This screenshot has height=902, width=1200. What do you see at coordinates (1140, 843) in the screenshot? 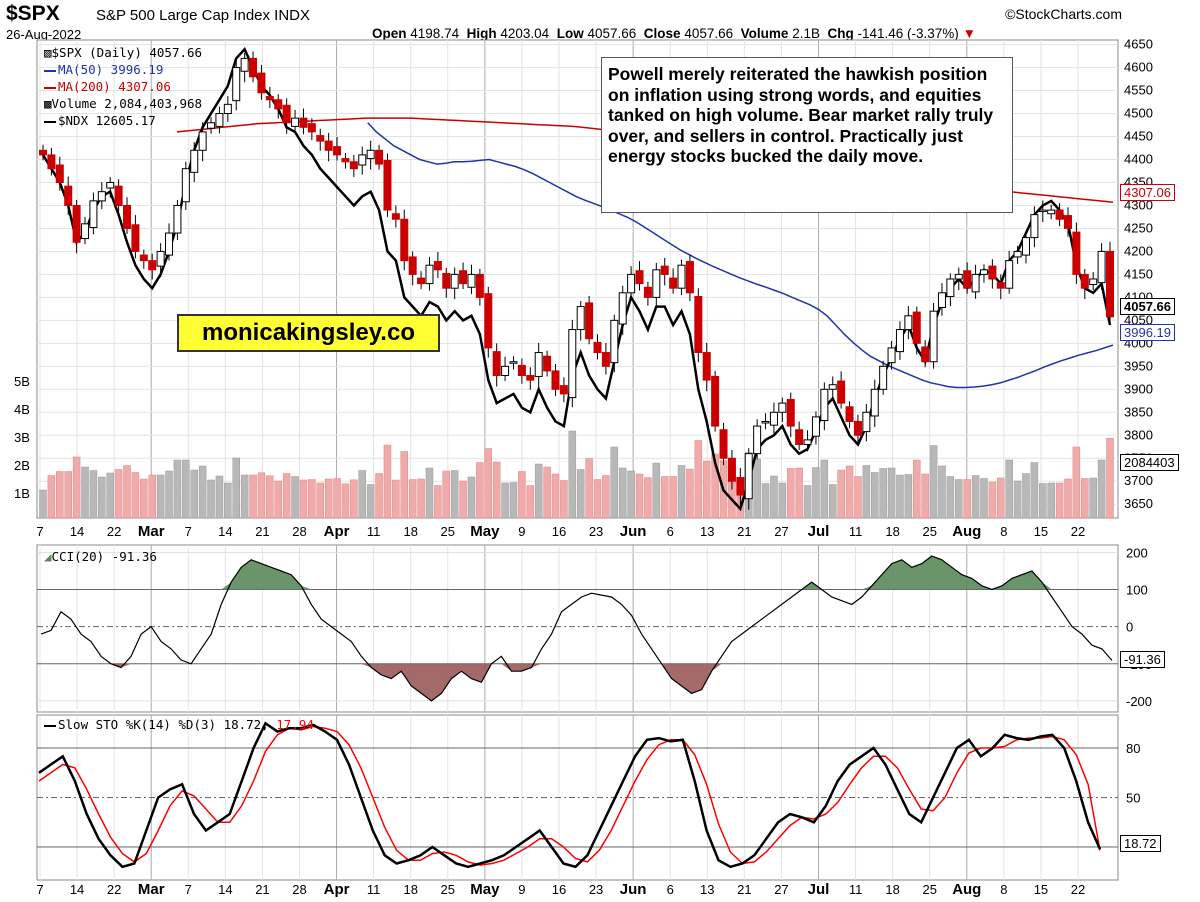
I see `sto-value-box: 18.72` at bounding box center [1140, 843].